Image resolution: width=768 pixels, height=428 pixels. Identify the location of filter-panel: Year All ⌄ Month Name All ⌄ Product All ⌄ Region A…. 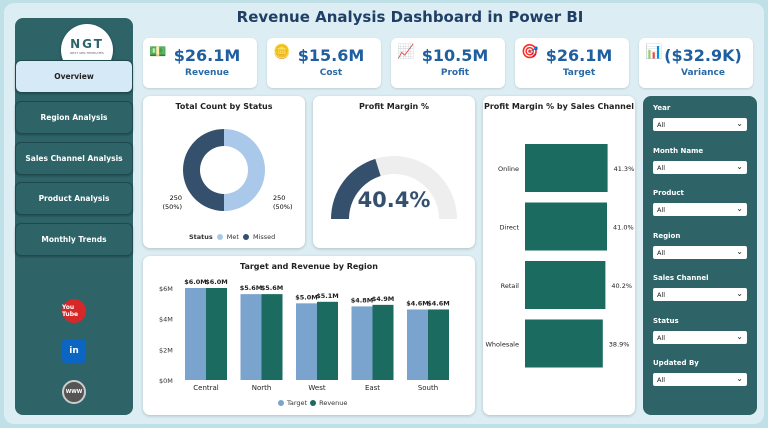
(700, 255).